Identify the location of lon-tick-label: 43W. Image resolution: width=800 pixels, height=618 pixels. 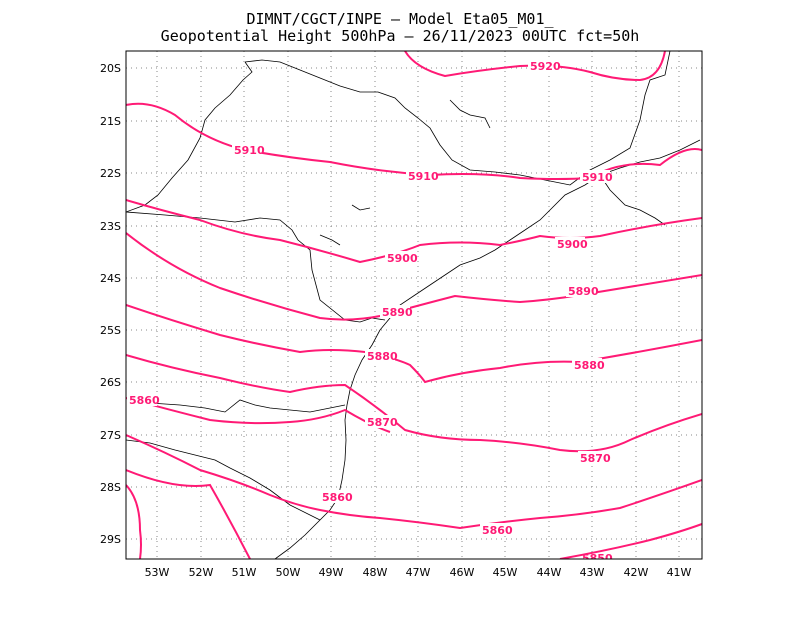
(592, 572).